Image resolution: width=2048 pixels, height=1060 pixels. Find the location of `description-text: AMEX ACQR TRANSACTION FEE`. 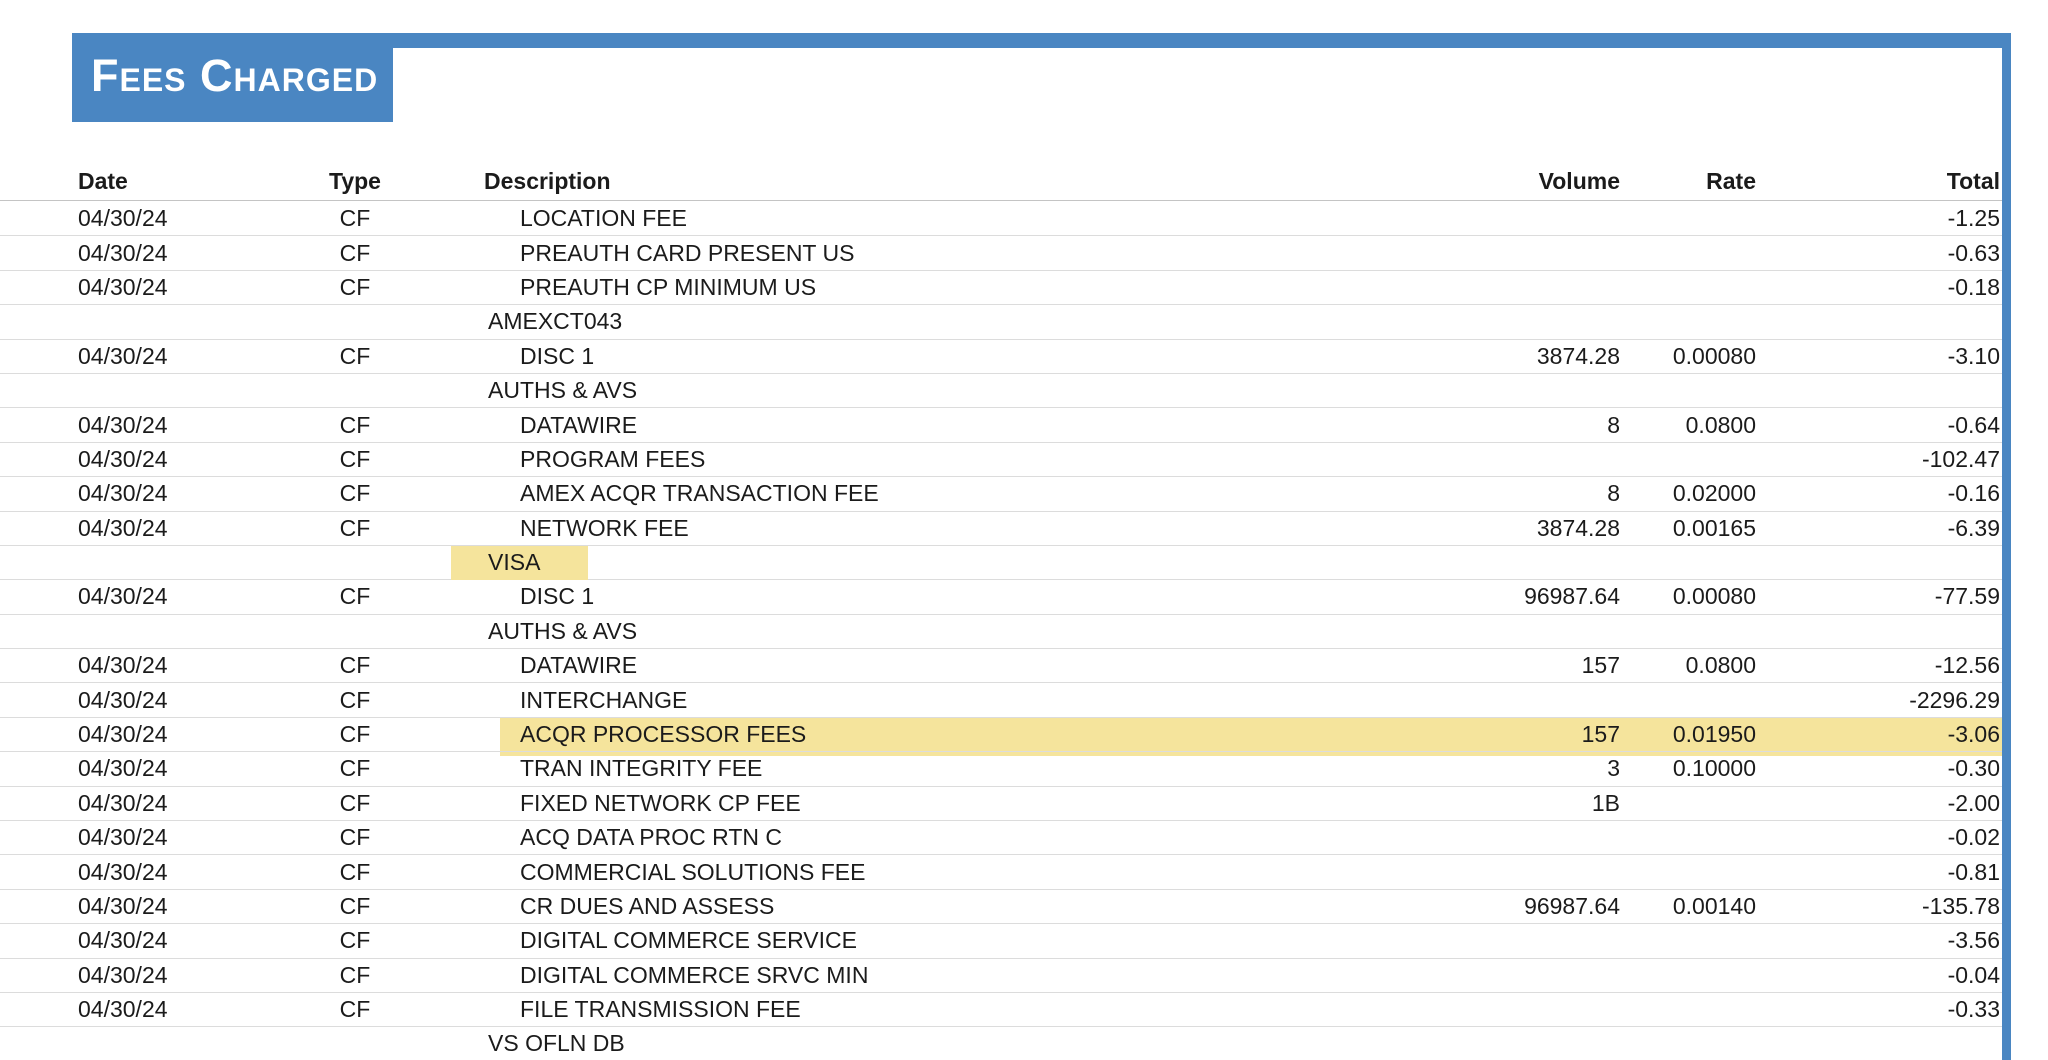

description-text: AMEX ACQR TRANSACTION FEE is located at coordinates (699, 493).